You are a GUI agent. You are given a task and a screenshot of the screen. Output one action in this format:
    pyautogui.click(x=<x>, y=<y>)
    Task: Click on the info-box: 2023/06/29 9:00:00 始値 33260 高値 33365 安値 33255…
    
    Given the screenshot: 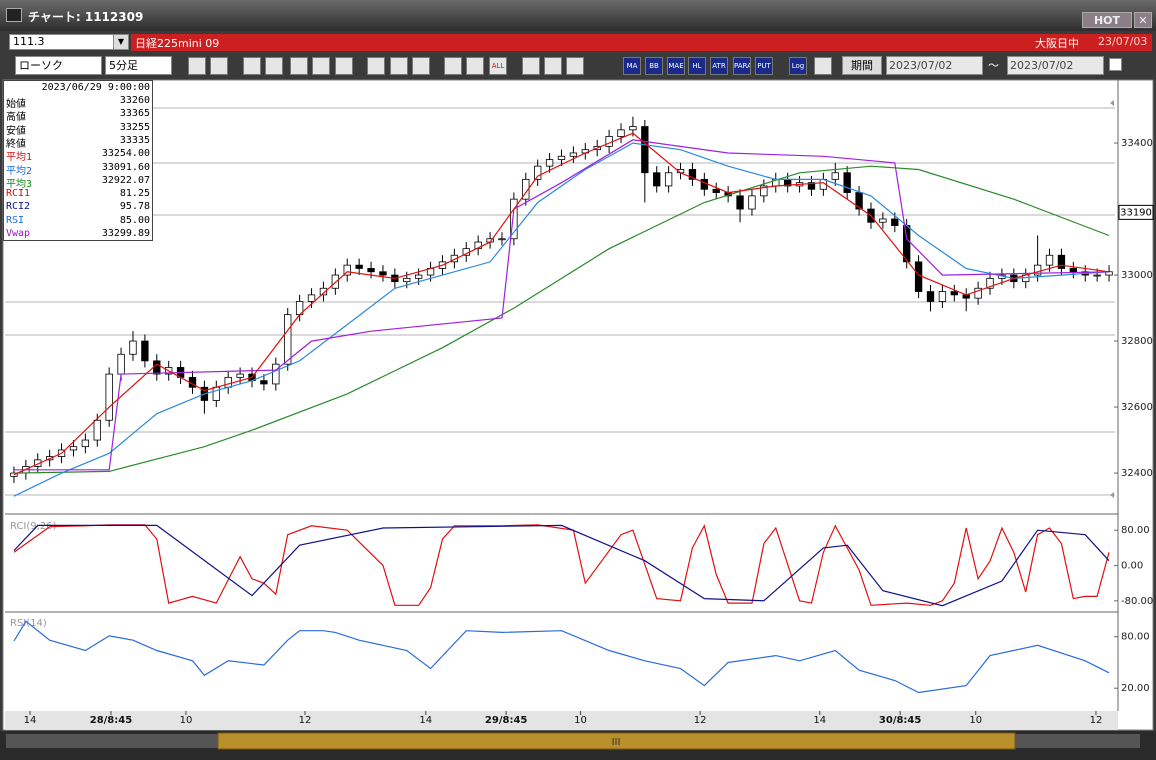 What is the action you would take?
    pyautogui.click(x=78, y=160)
    